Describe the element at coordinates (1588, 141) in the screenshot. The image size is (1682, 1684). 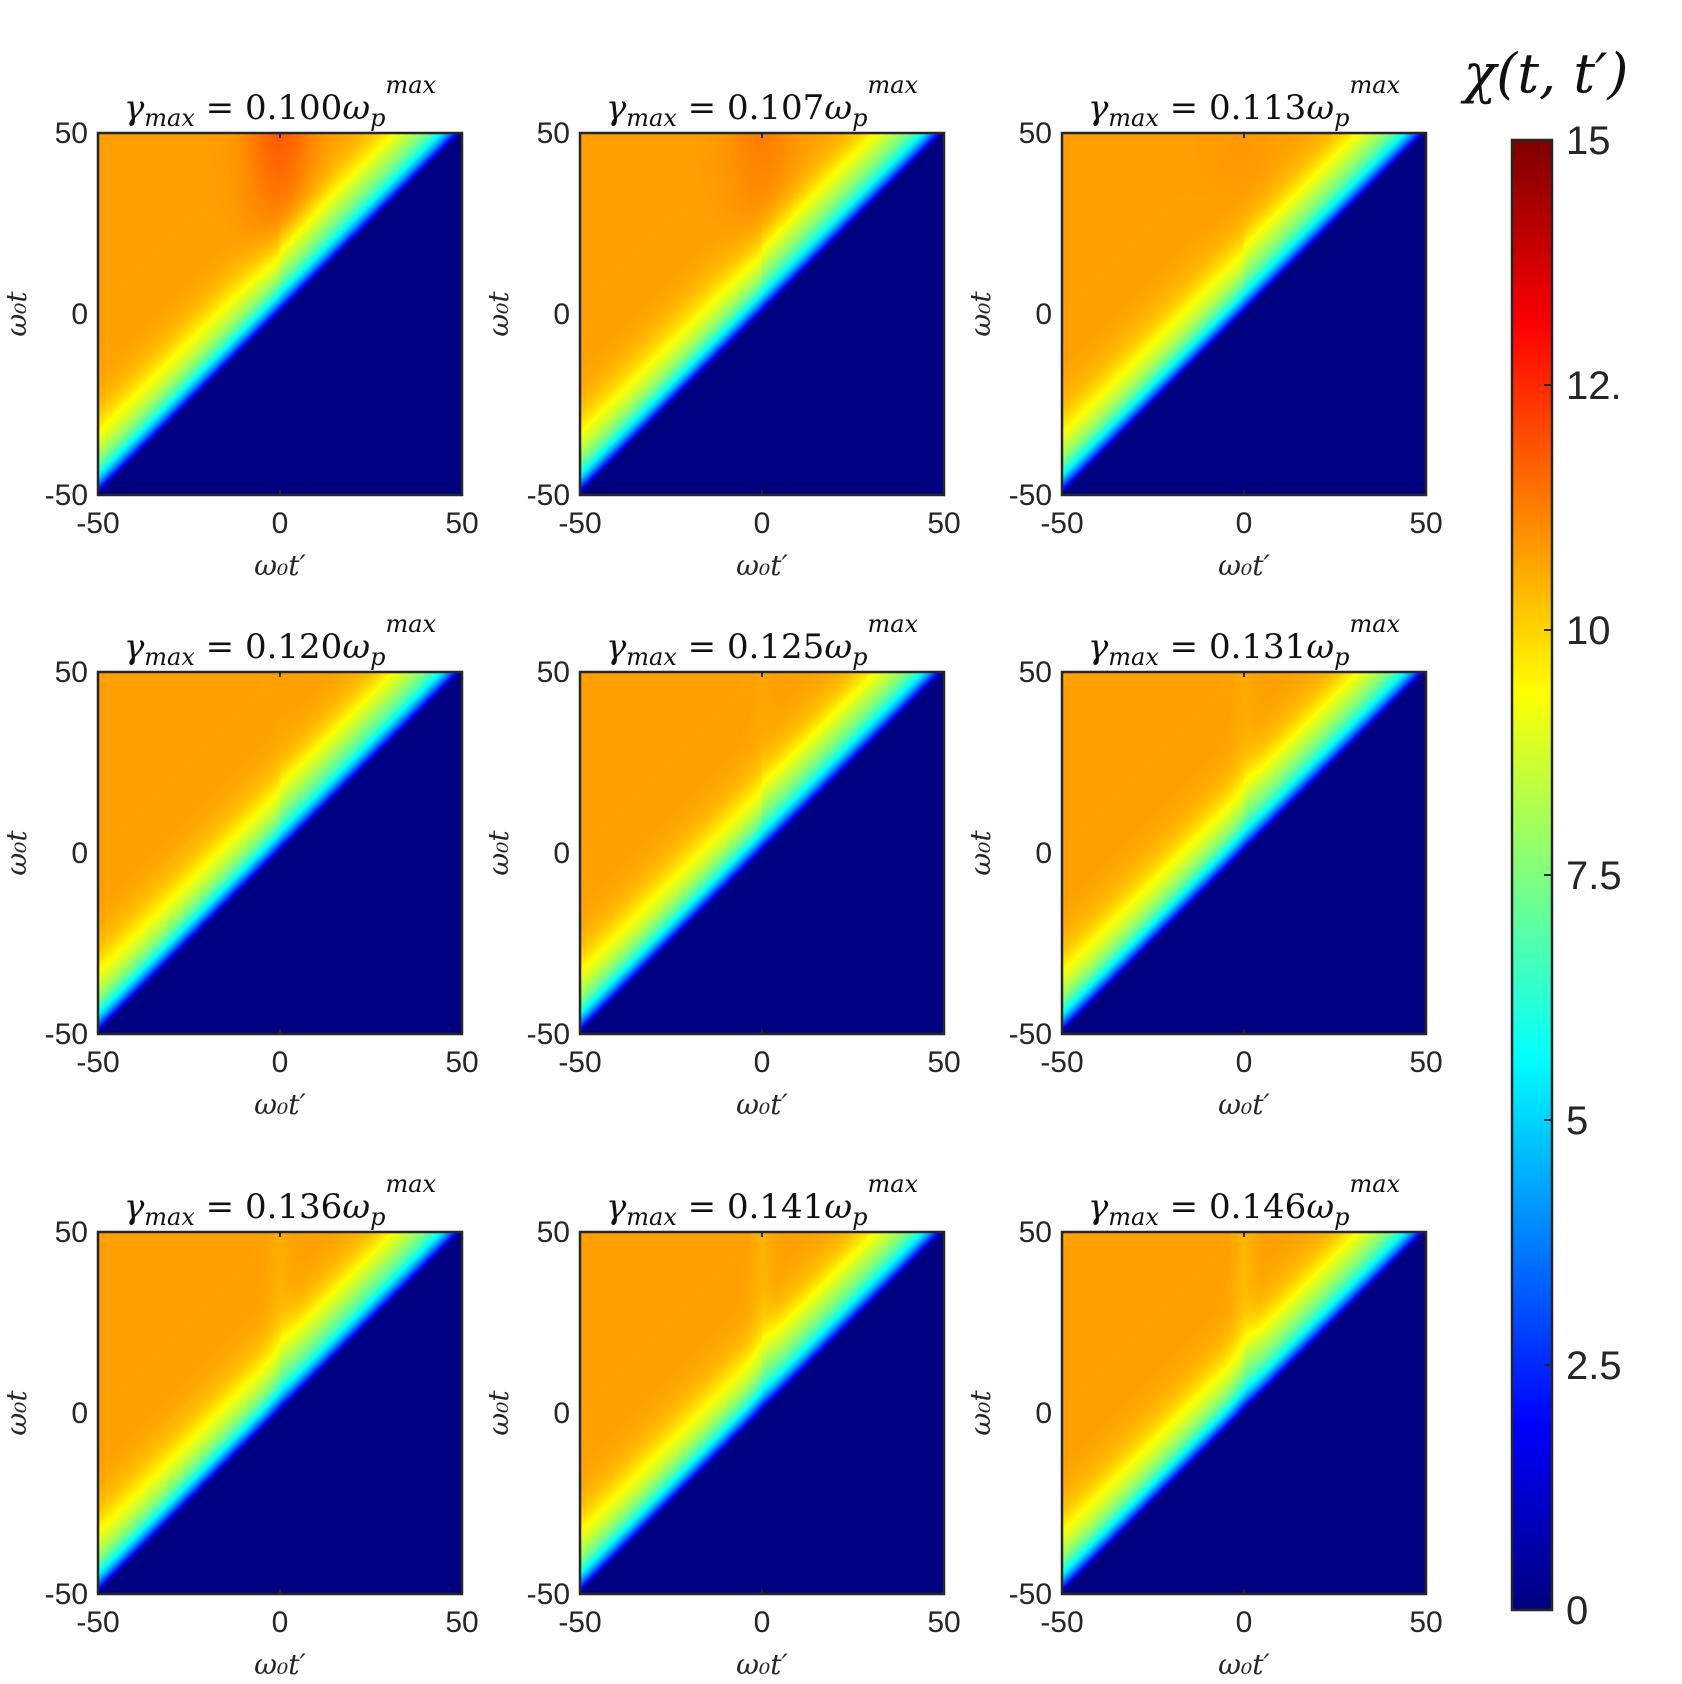
I see `colorbar-tick-label: 15` at that location.